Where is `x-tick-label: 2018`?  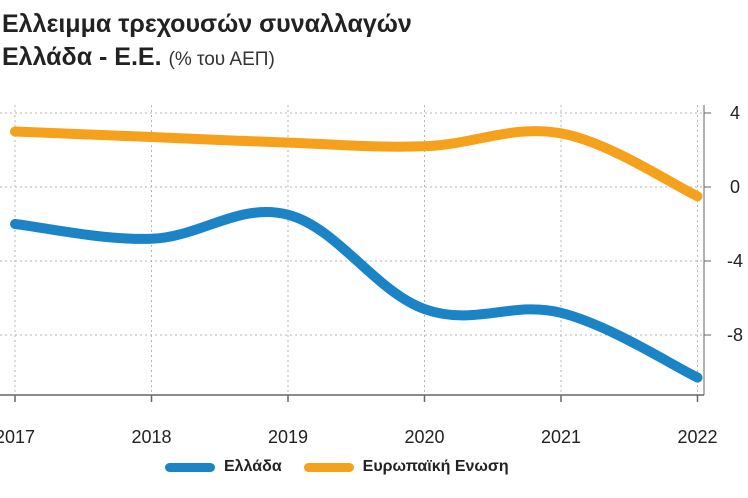 x-tick-label: 2018 is located at coordinates (151, 437).